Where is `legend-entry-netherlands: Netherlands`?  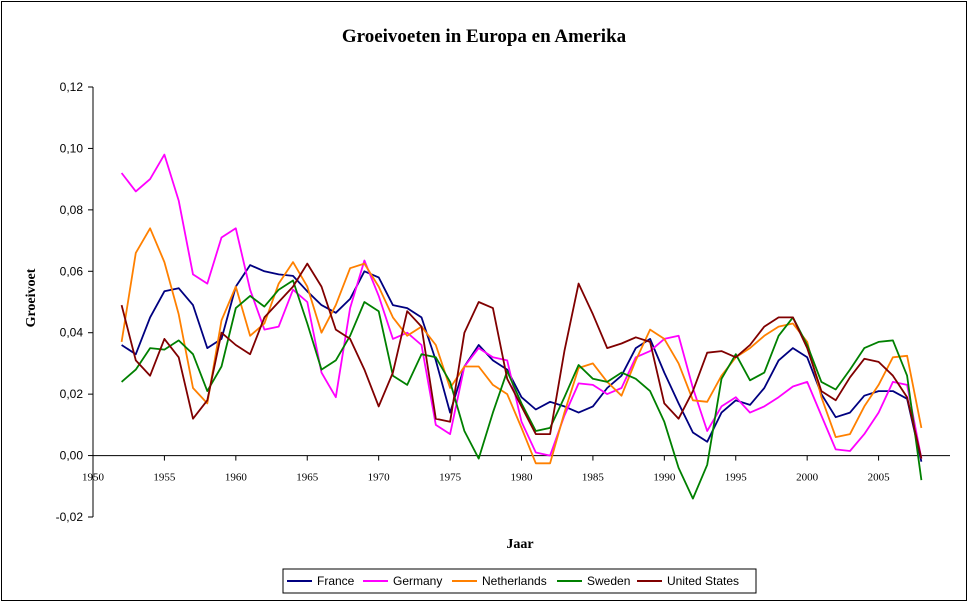
legend-entry-netherlands: Netherlands is located at coordinates (499, 581).